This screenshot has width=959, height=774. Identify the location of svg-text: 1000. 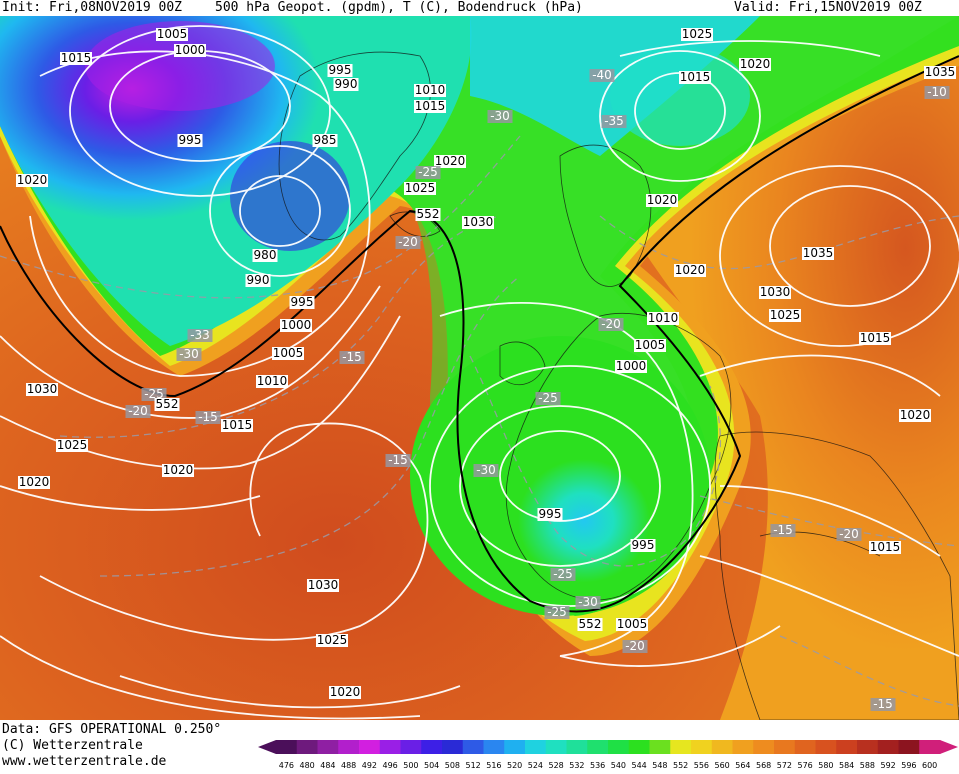
(190, 50).